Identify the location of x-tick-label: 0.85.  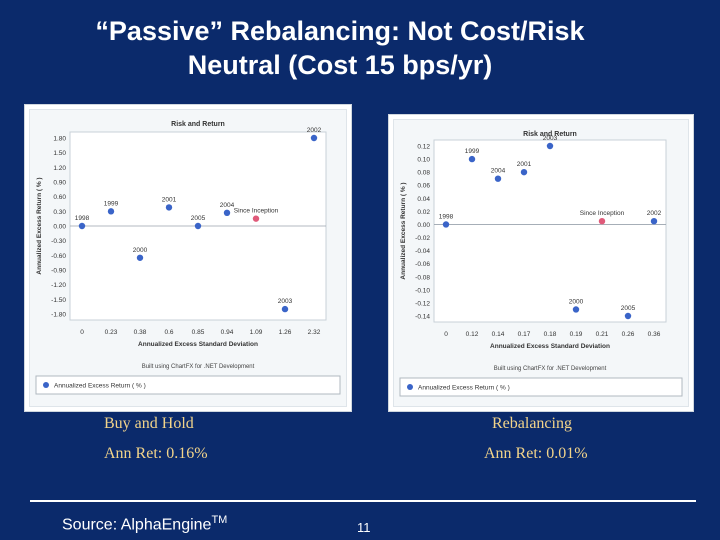
(198, 332).